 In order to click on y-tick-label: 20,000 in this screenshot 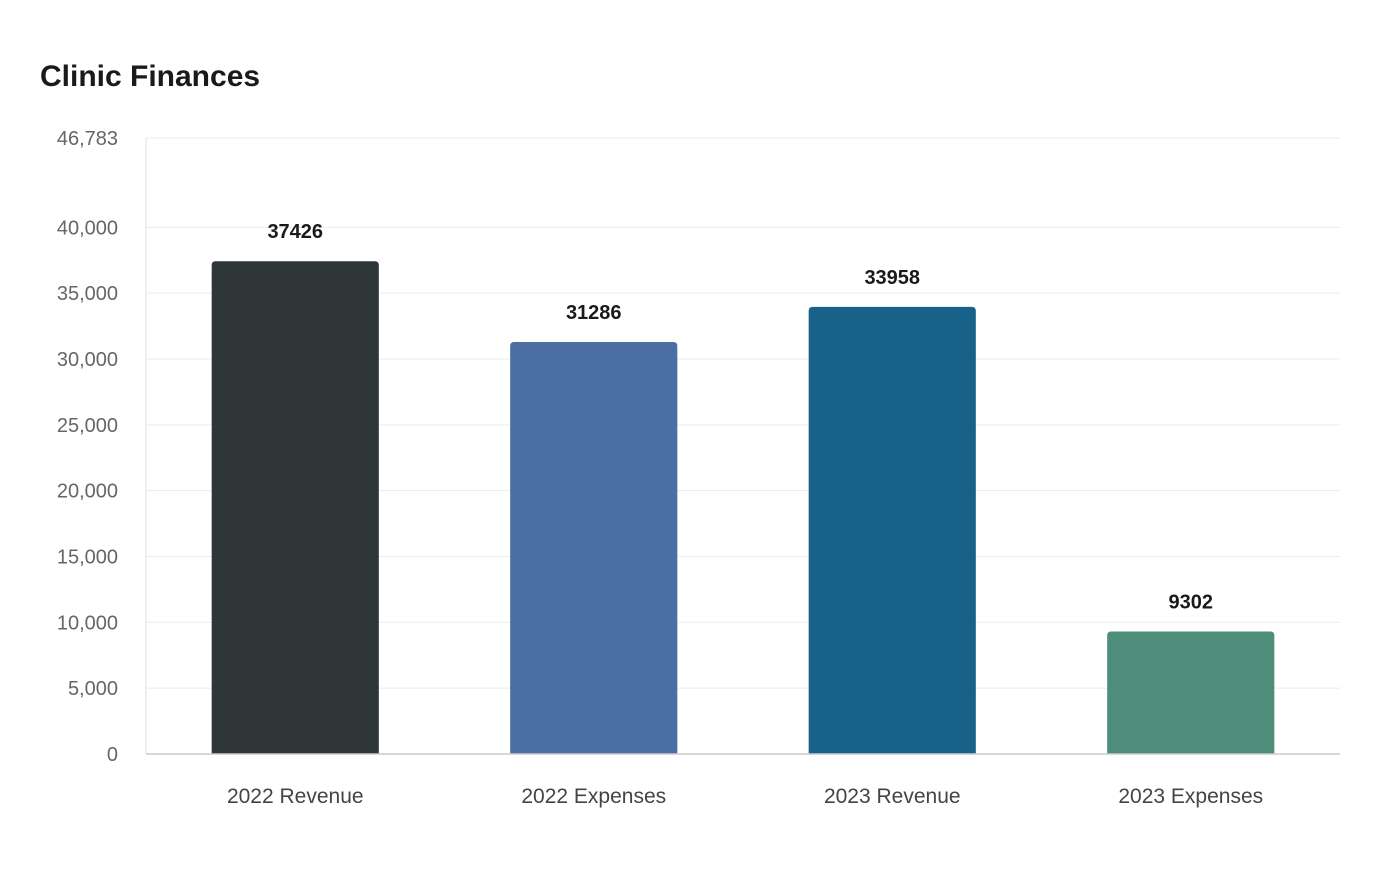, I will do `click(87, 492)`.